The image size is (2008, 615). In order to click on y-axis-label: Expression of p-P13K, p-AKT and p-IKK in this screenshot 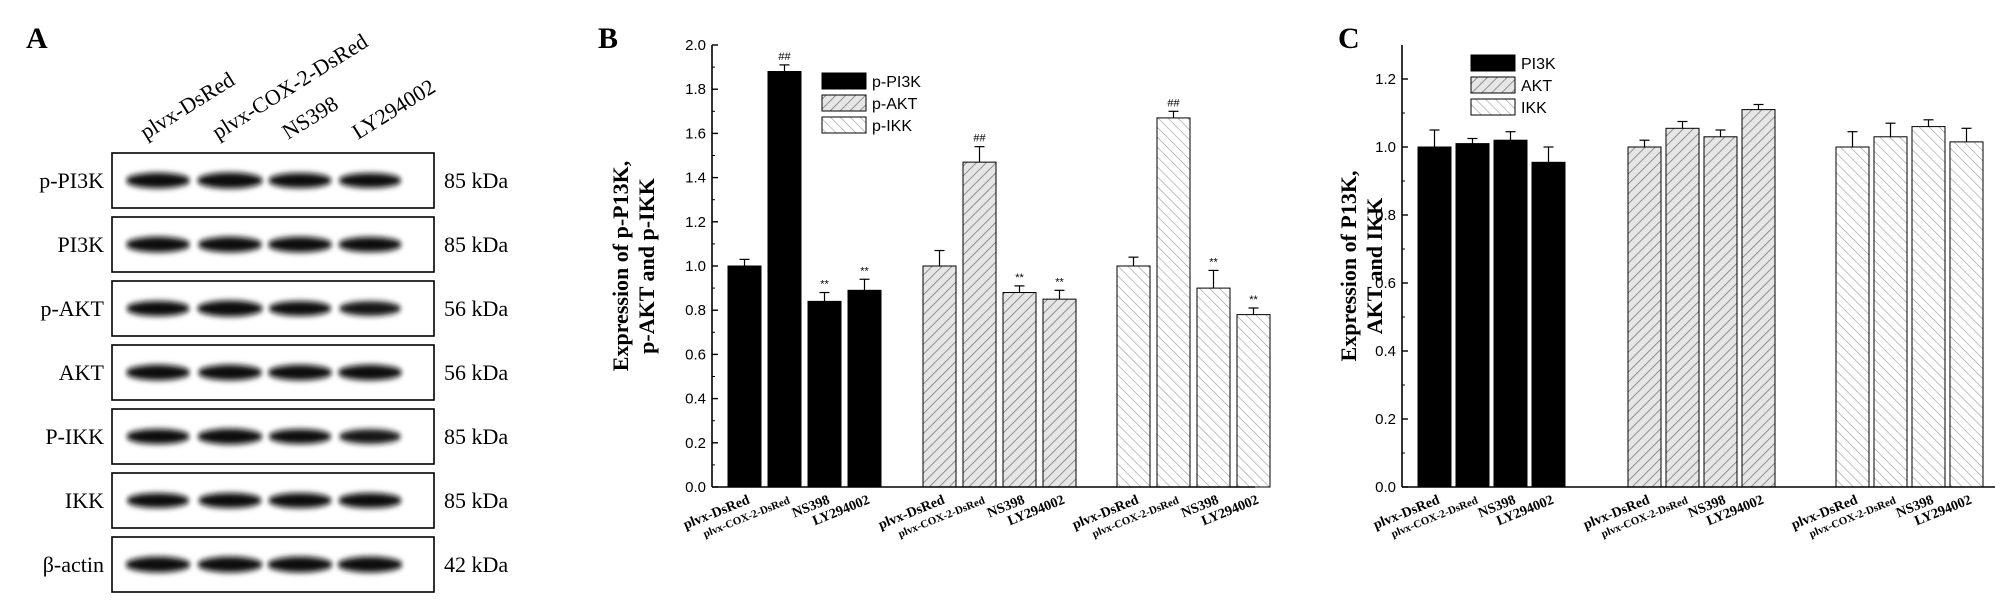, I will do `click(633, 266)`.